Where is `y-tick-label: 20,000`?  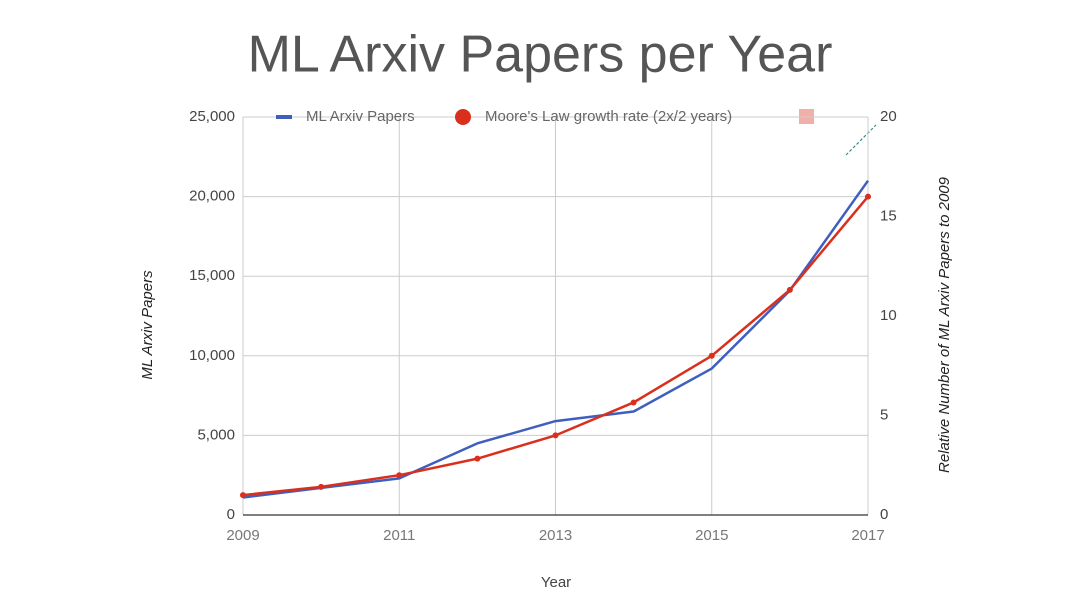
y-tick-label: 20,000 is located at coordinates (212, 196).